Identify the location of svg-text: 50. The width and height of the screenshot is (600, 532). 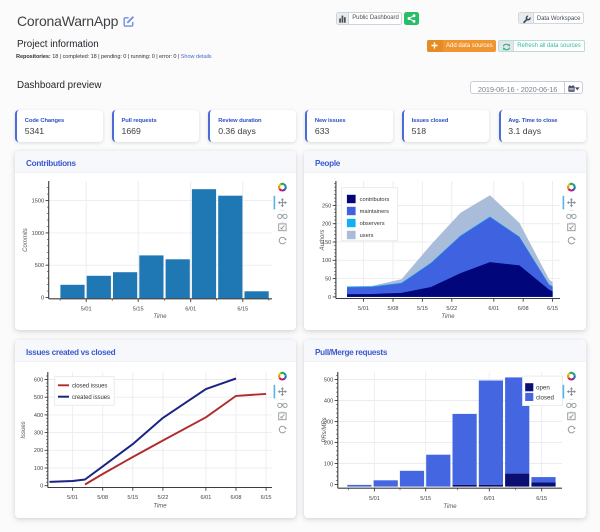
(328, 279).